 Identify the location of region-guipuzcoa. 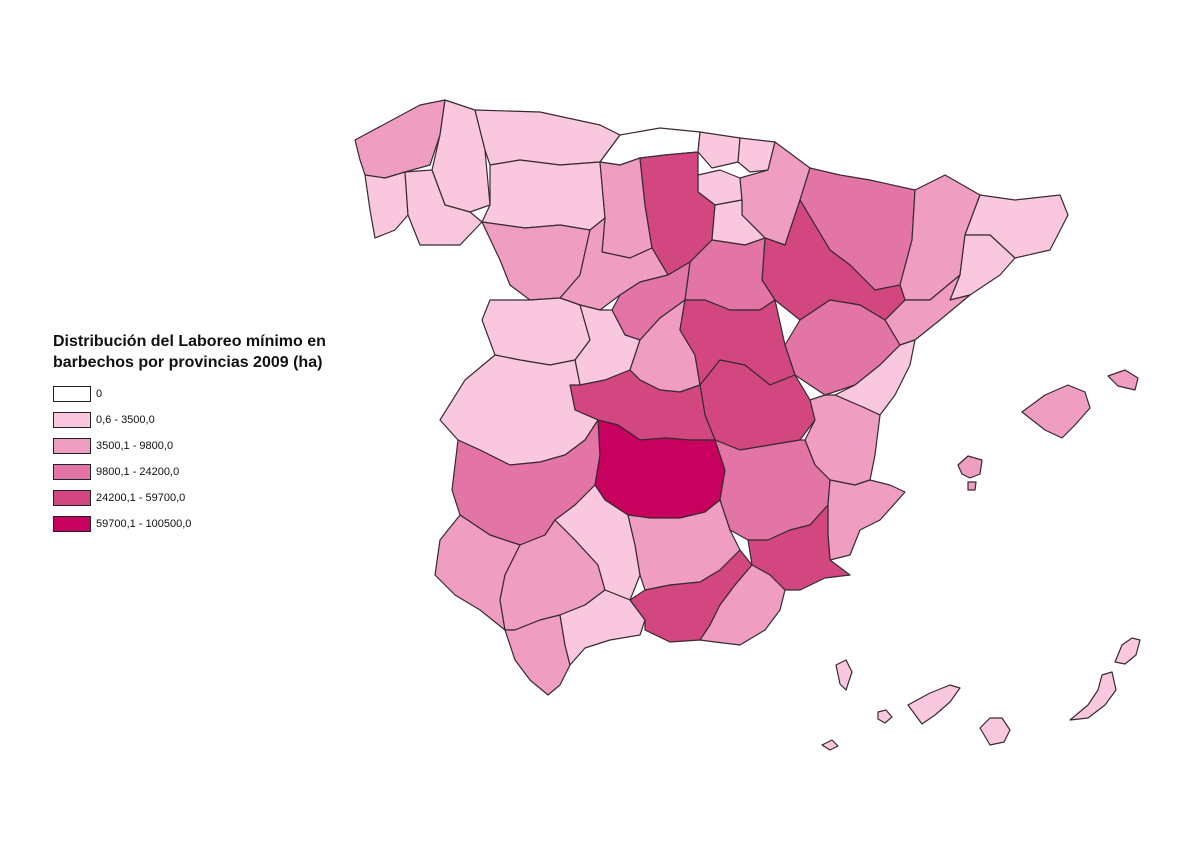
(756, 155).